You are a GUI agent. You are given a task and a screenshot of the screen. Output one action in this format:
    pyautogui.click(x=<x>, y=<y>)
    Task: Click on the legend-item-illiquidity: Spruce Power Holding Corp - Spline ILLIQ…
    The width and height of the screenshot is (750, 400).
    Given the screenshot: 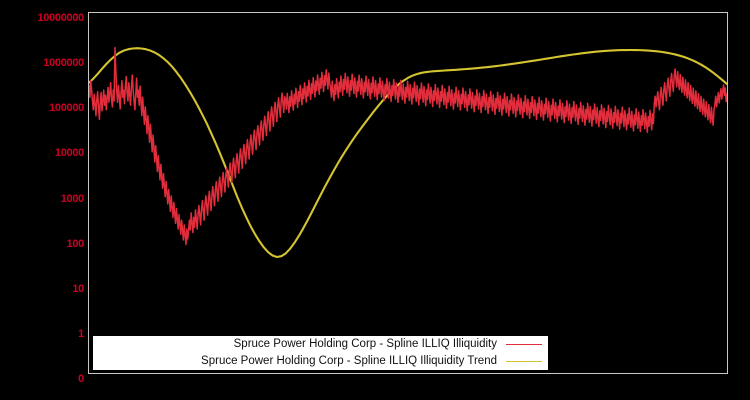 What is the action you would take?
    pyautogui.click(x=320, y=344)
    